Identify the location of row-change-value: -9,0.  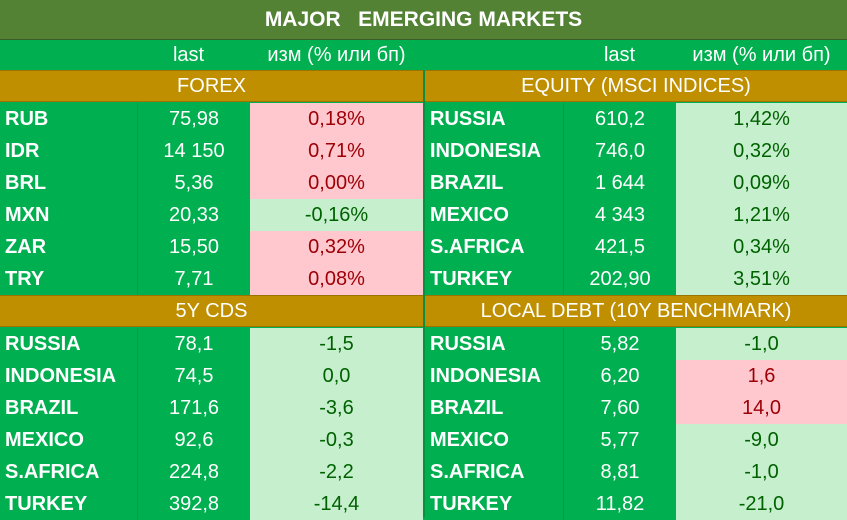
(761, 440).